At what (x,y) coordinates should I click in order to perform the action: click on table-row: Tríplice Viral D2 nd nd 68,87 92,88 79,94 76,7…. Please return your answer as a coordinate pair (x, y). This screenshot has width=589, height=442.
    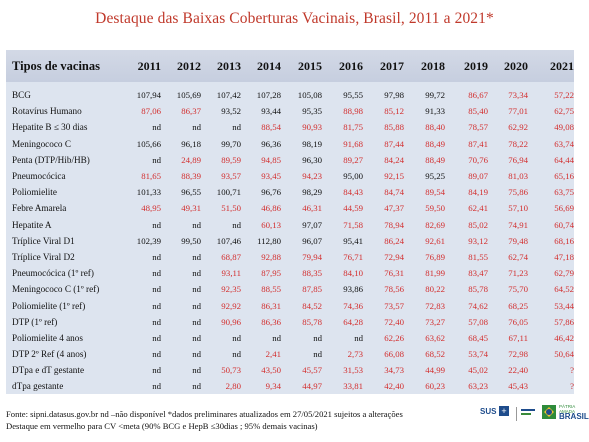
    Looking at the image, I should click on (290, 257).